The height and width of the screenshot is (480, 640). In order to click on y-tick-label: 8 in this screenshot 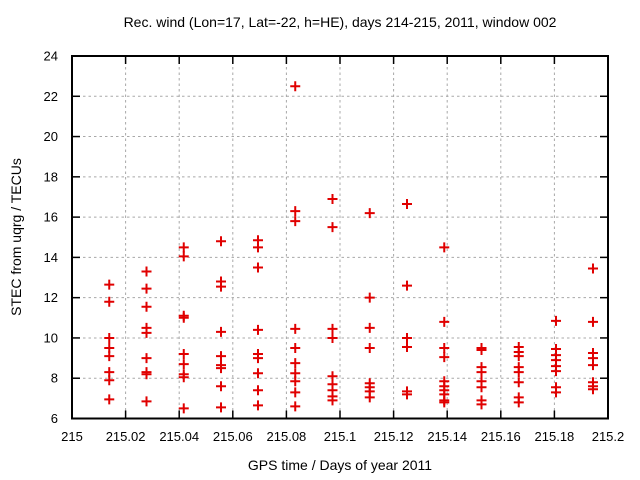, I will do `click(54, 378)`.